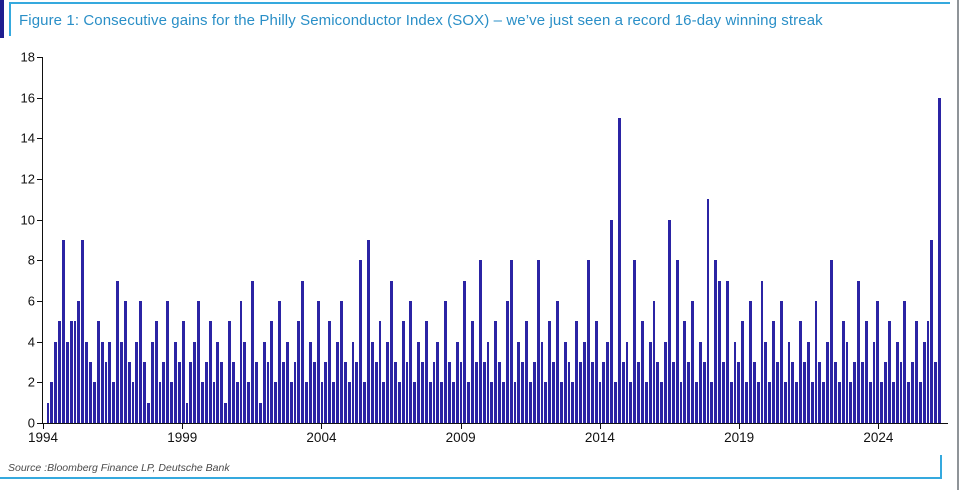 The height and width of the screenshot is (490, 960). I want to click on right-edge-line, so click(958, 245).